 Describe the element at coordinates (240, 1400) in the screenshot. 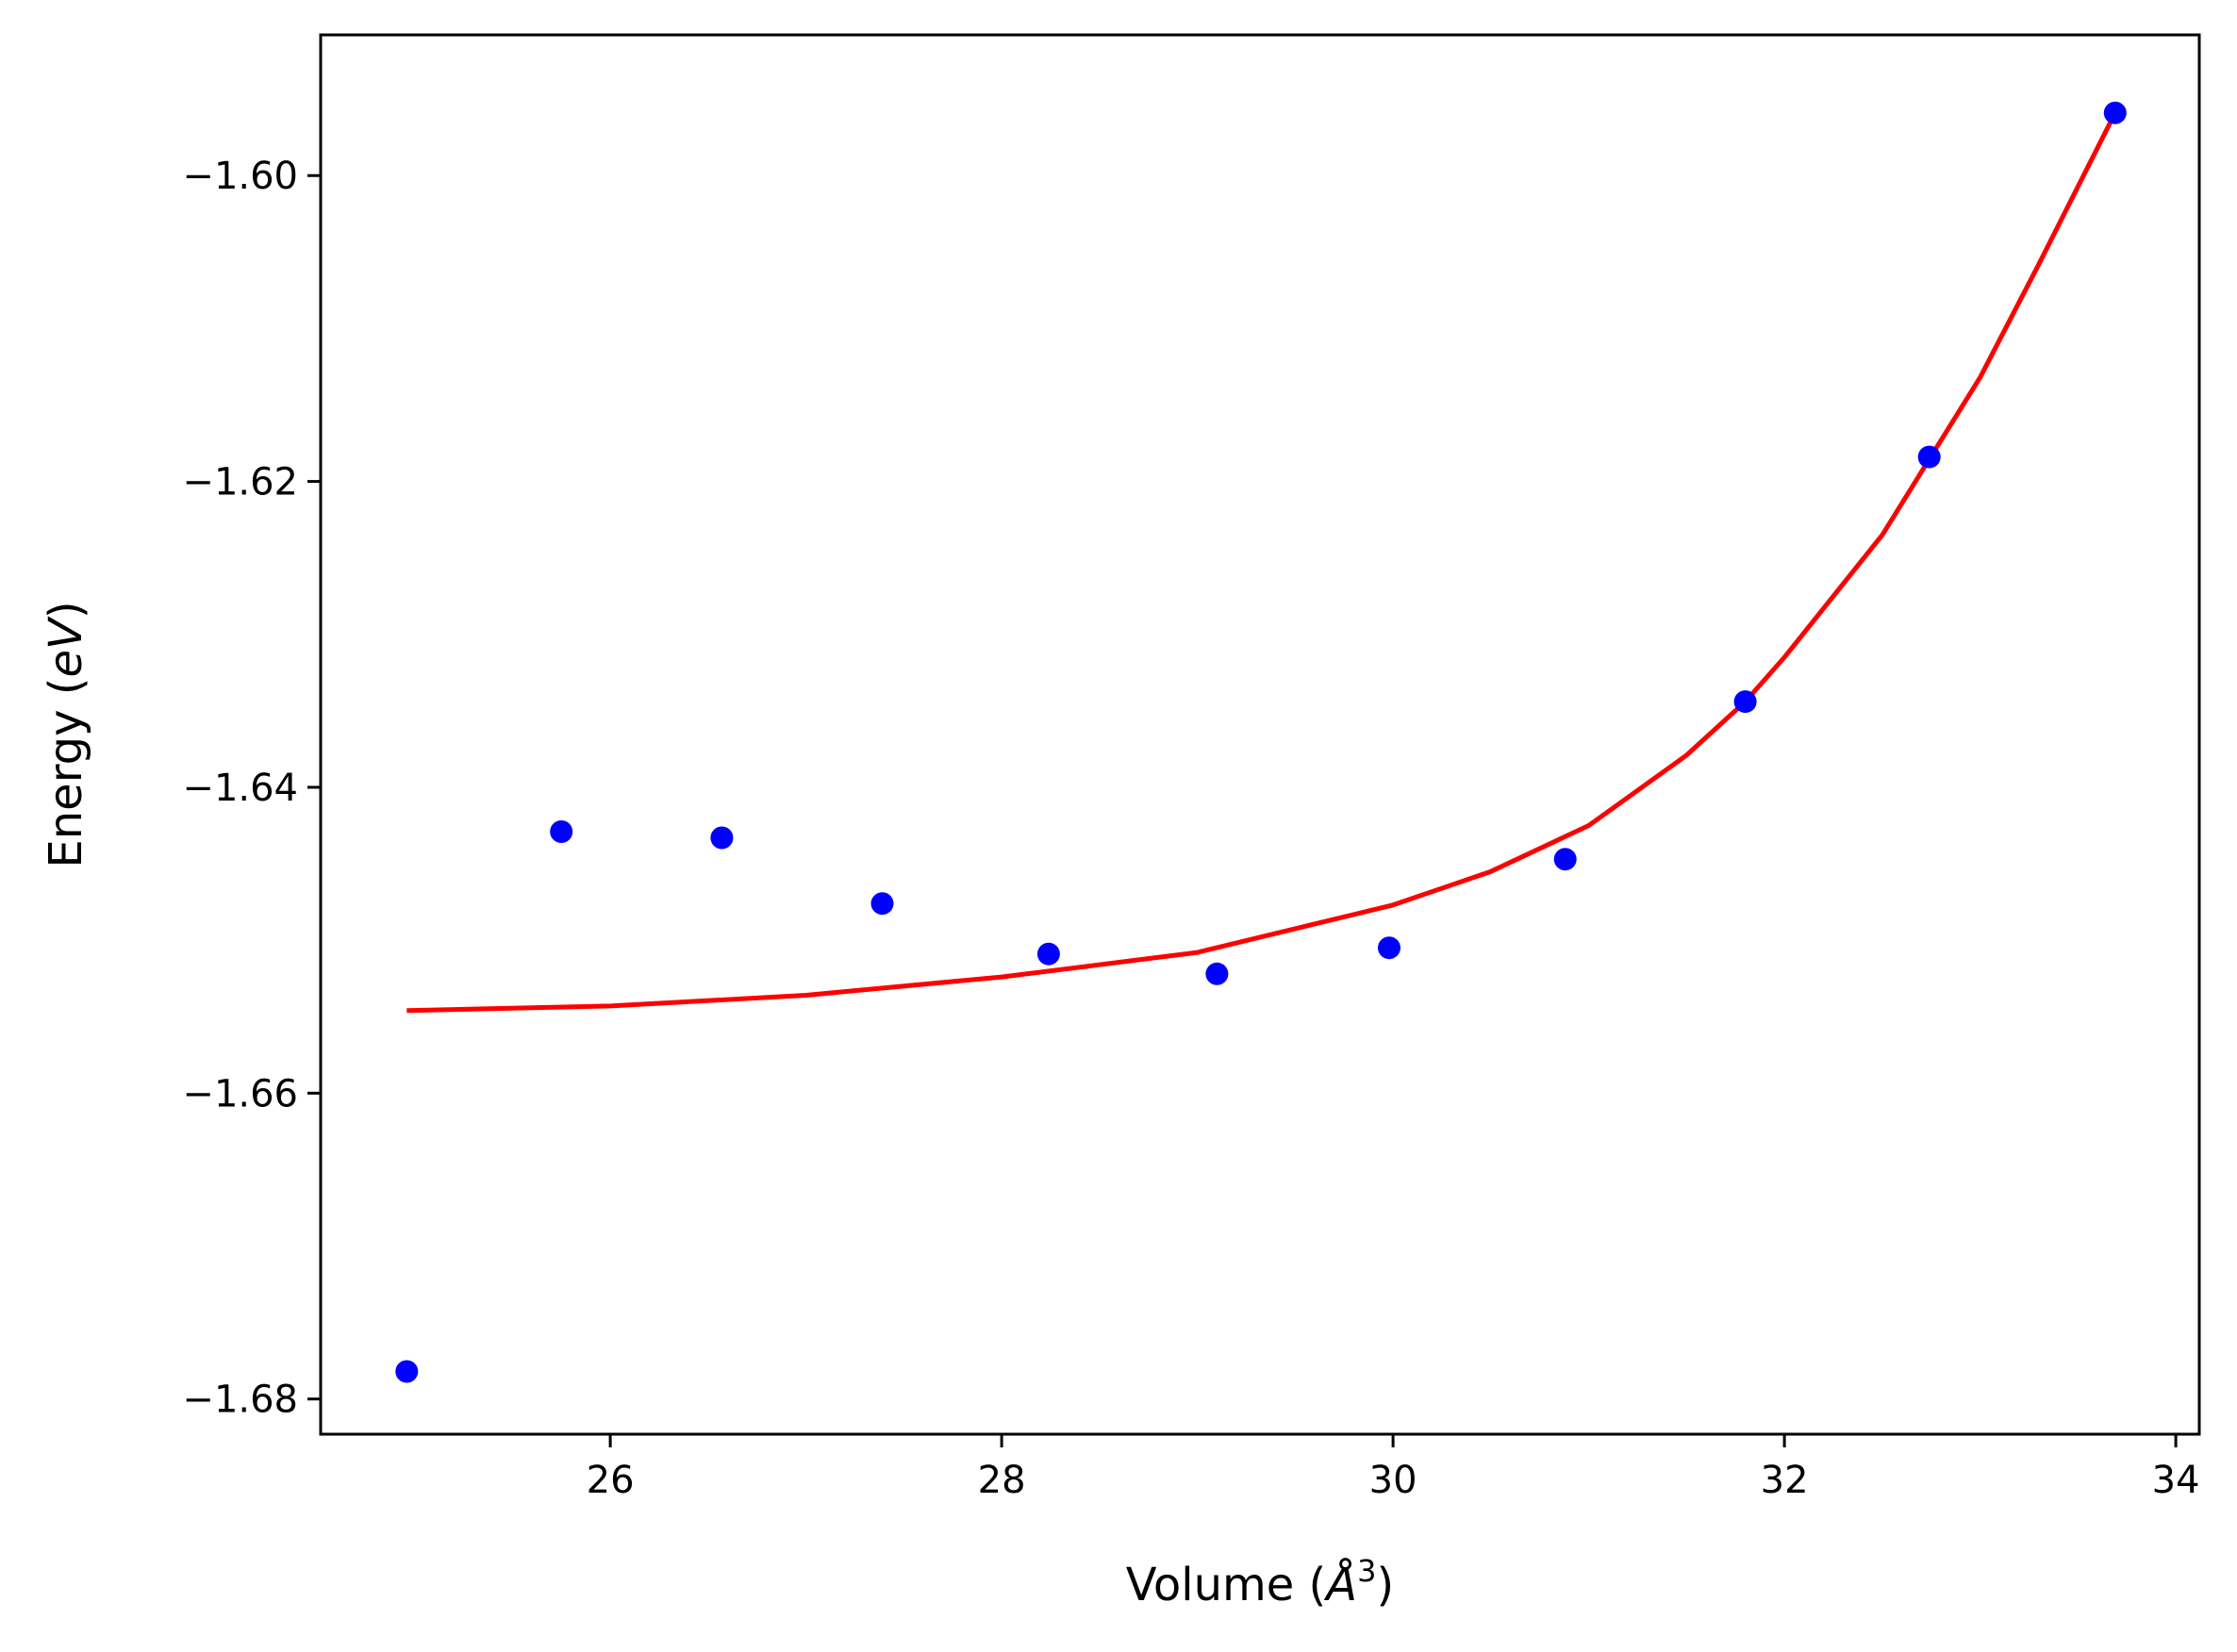

I see `y-tick-label: −1.68` at that location.